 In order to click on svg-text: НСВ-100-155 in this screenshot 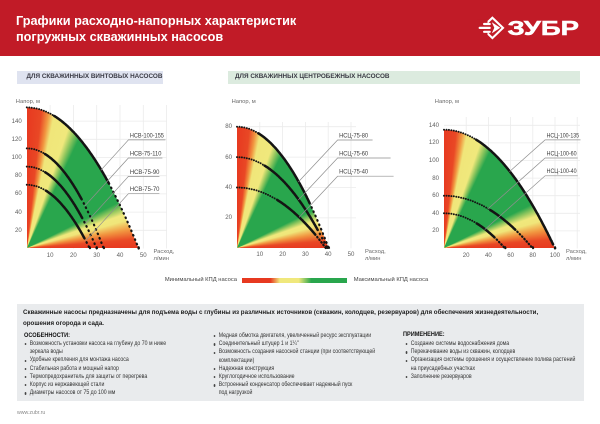, I will do `click(147, 135)`.